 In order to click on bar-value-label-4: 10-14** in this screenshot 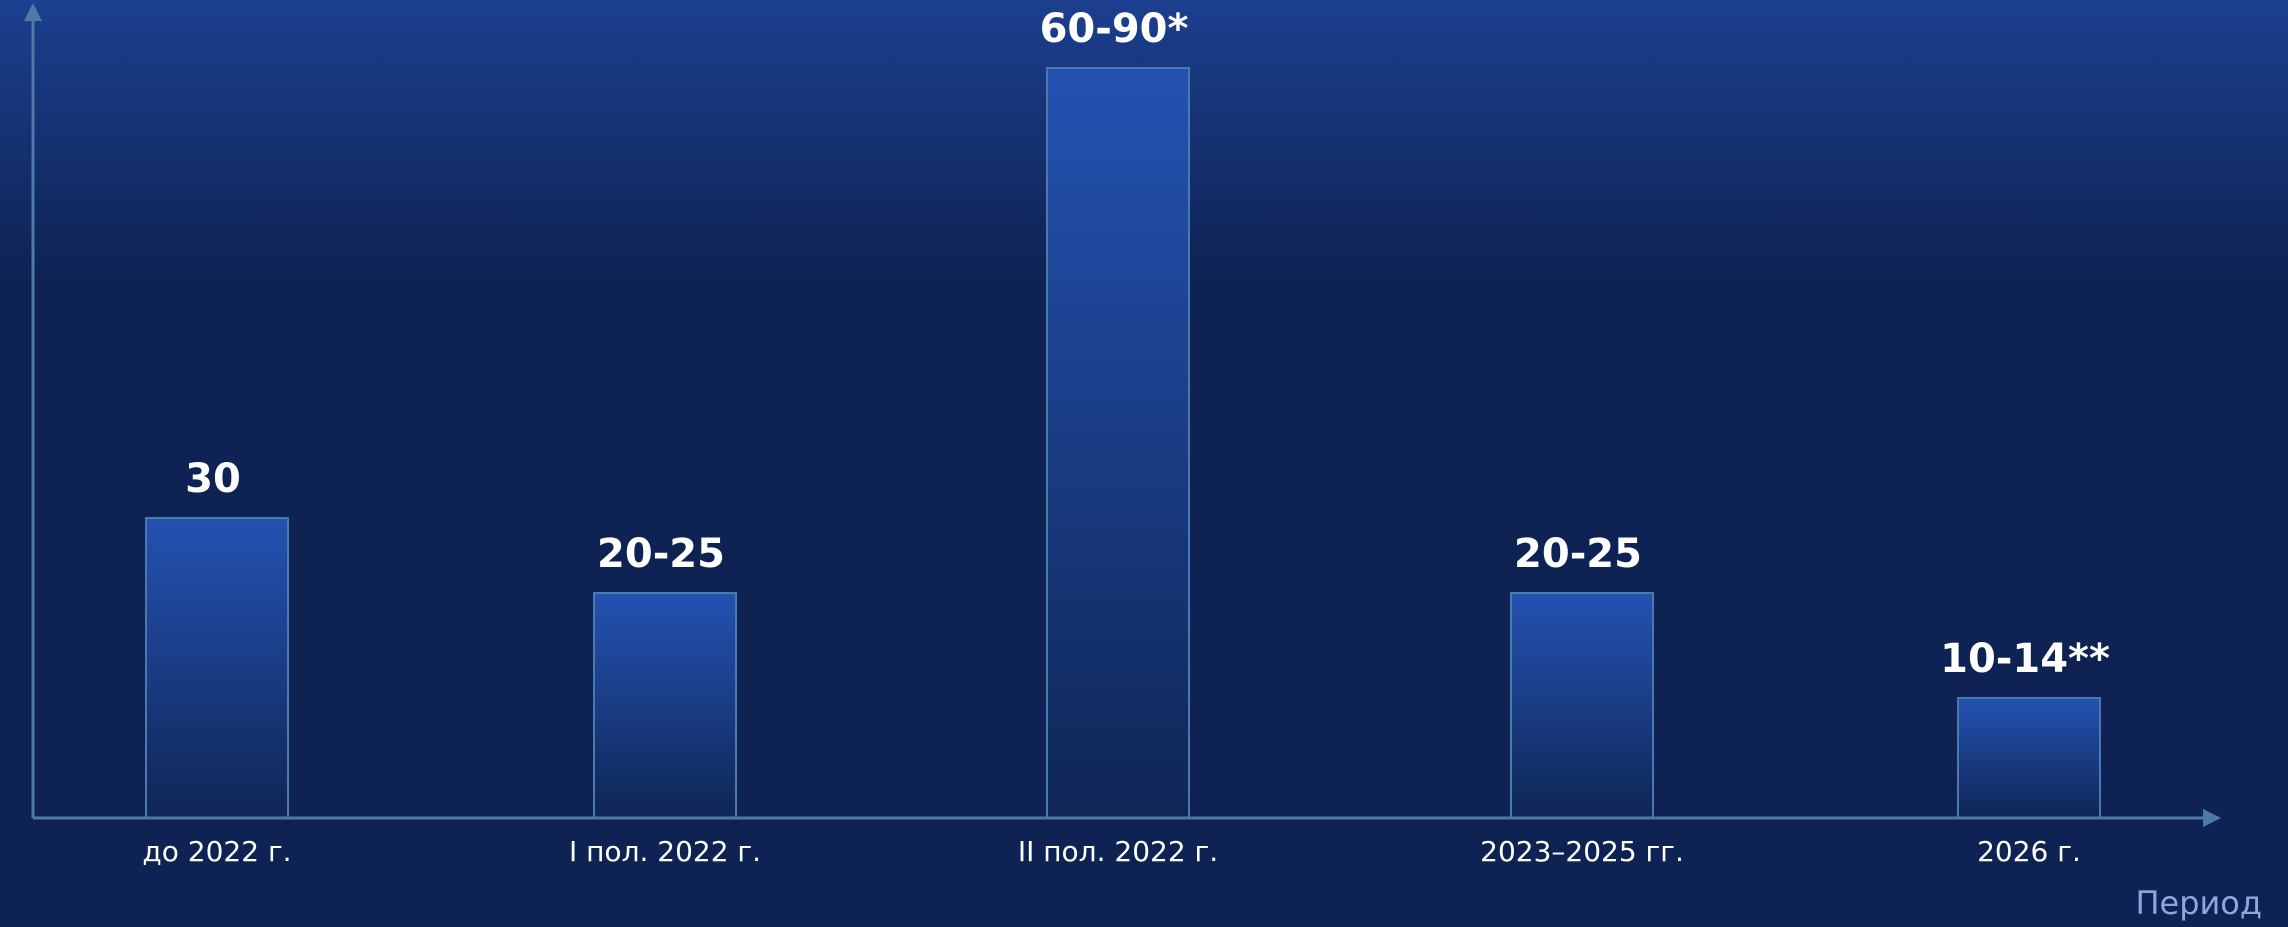, I will do `click(2025, 659)`.